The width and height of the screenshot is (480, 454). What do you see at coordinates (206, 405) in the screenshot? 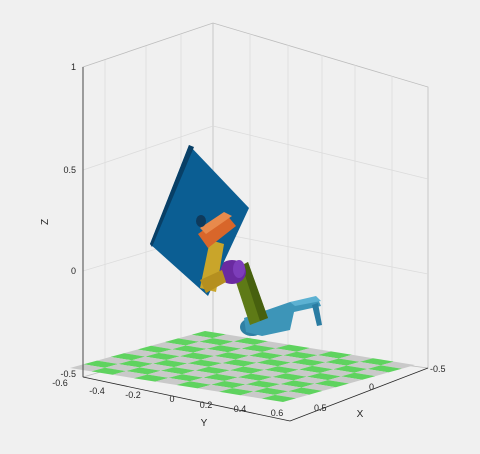
I see `y-tick: 0.2` at bounding box center [206, 405].